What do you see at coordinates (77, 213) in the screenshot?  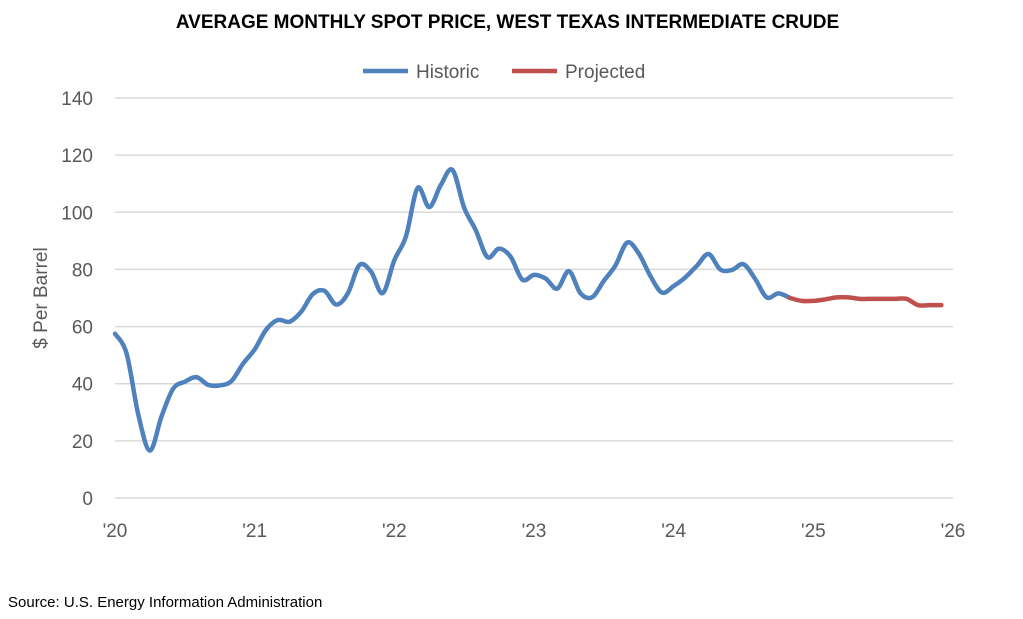 I see `y-tick-label: 100` at bounding box center [77, 213].